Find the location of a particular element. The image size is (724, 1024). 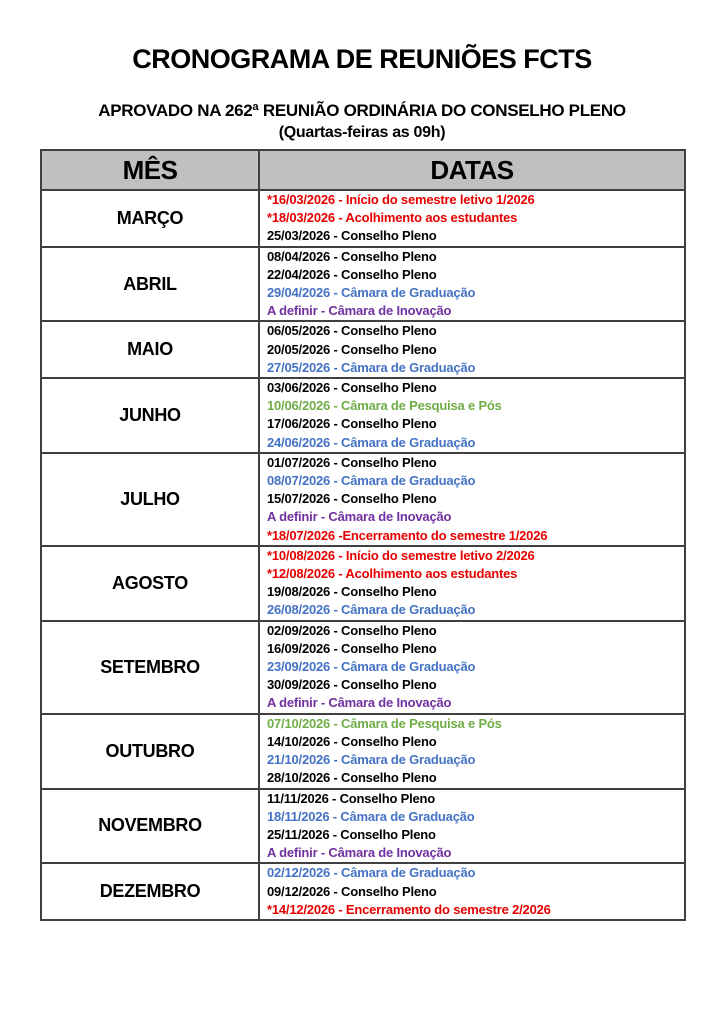

event-line: 29/04/2026 - Câmara de Graduação is located at coordinates (371, 293).